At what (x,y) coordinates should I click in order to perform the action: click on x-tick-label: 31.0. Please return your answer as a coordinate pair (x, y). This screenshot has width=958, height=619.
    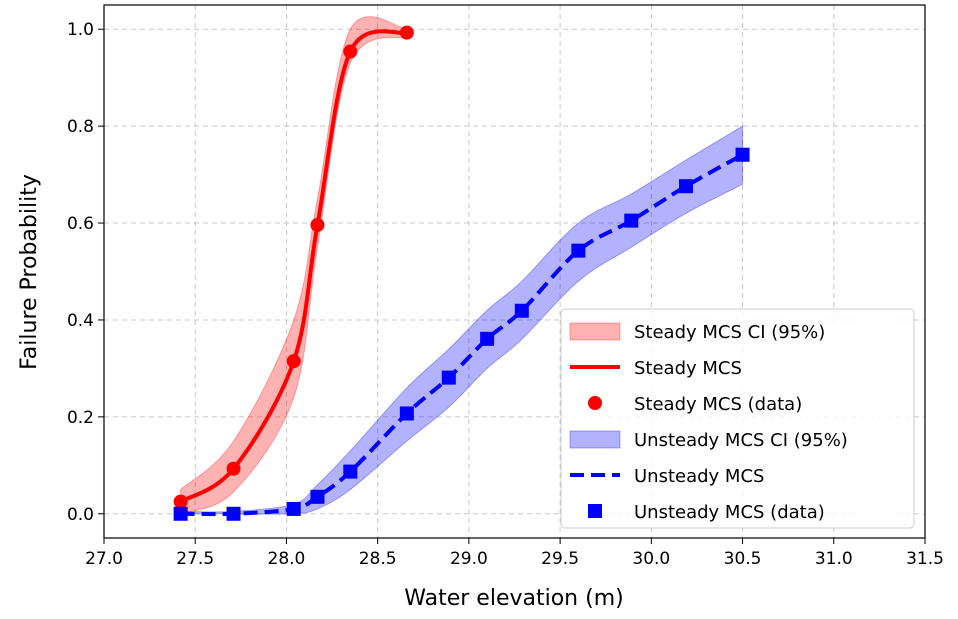
    Looking at the image, I should click on (834, 559).